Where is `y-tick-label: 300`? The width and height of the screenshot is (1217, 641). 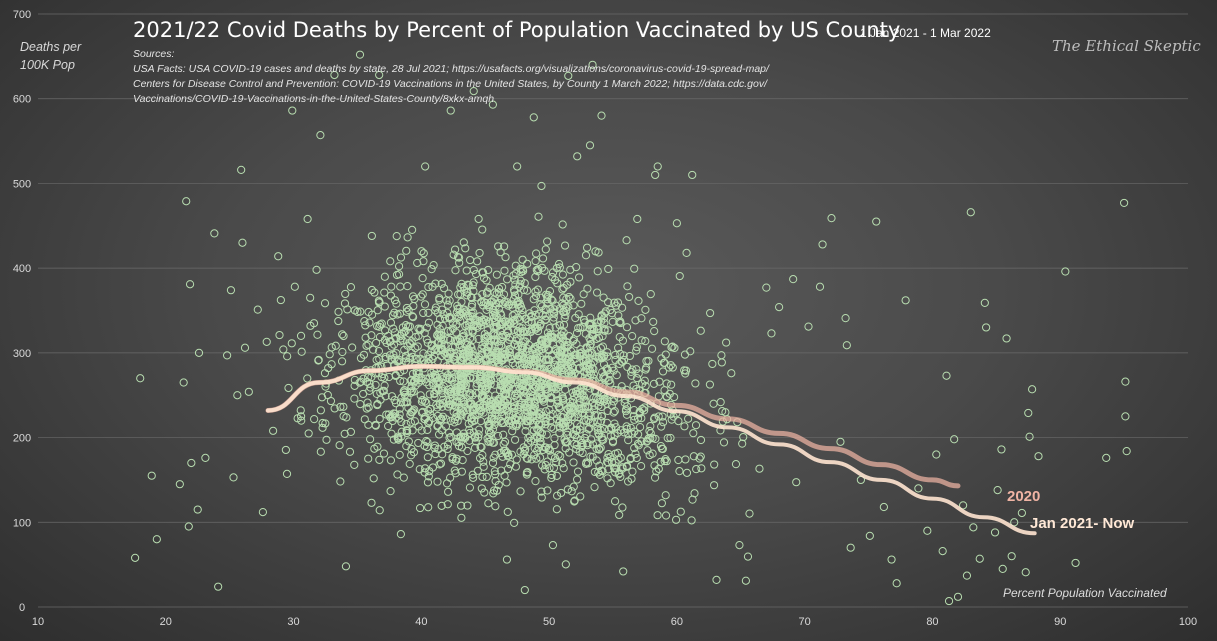 y-tick-label: 300 is located at coordinates (22, 354).